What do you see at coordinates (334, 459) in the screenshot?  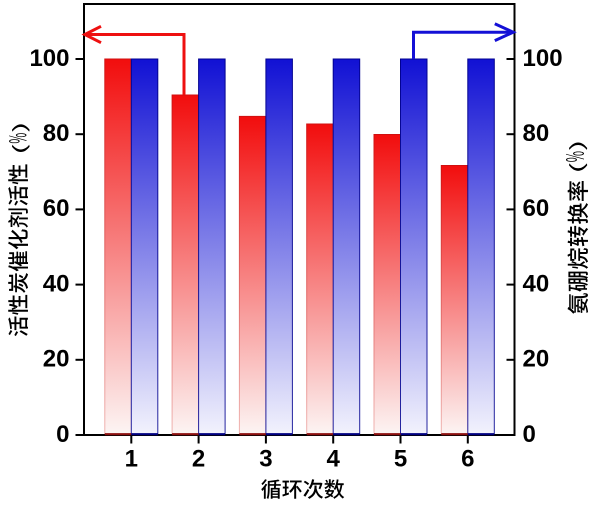 I see `svg-text: 4` at bounding box center [334, 459].